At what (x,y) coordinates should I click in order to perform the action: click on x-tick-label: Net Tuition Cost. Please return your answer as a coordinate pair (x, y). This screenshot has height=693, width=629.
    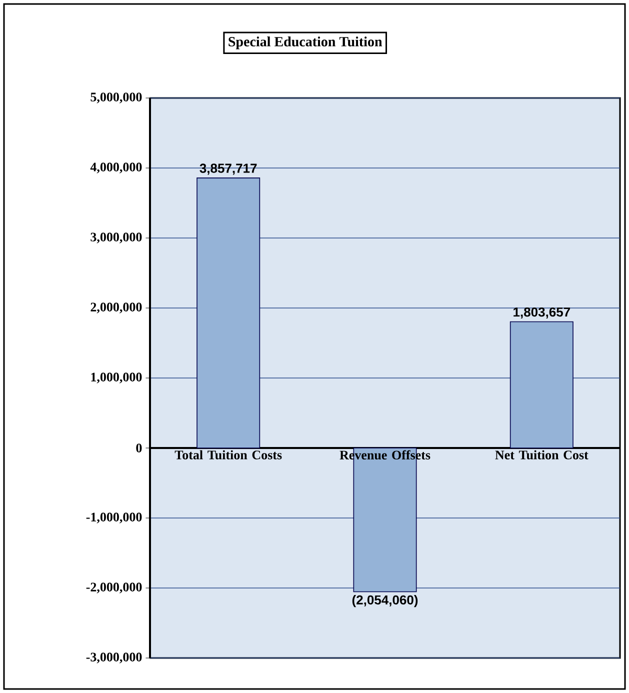
    Looking at the image, I should click on (541, 455).